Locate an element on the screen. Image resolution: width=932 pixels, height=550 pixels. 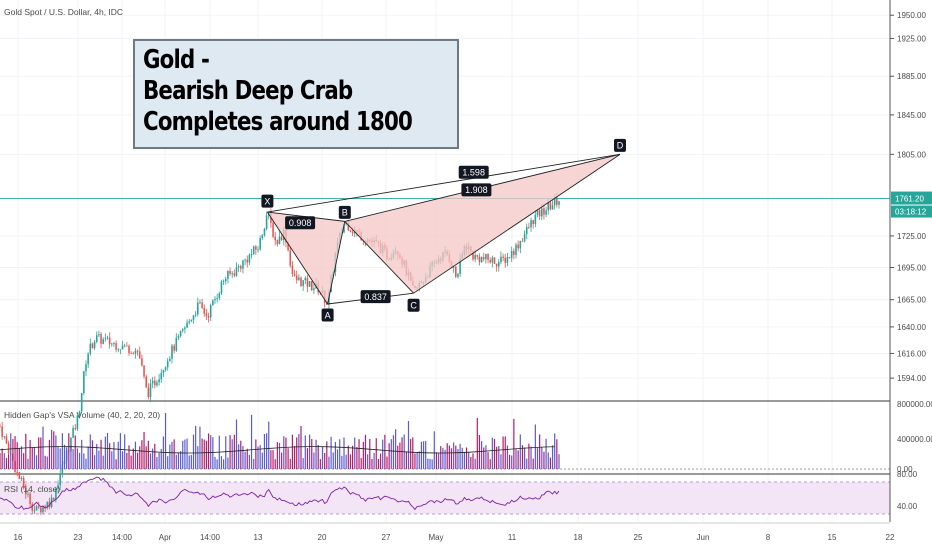
pattern-ratio-text: 0.837 is located at coordinates (375, 297).